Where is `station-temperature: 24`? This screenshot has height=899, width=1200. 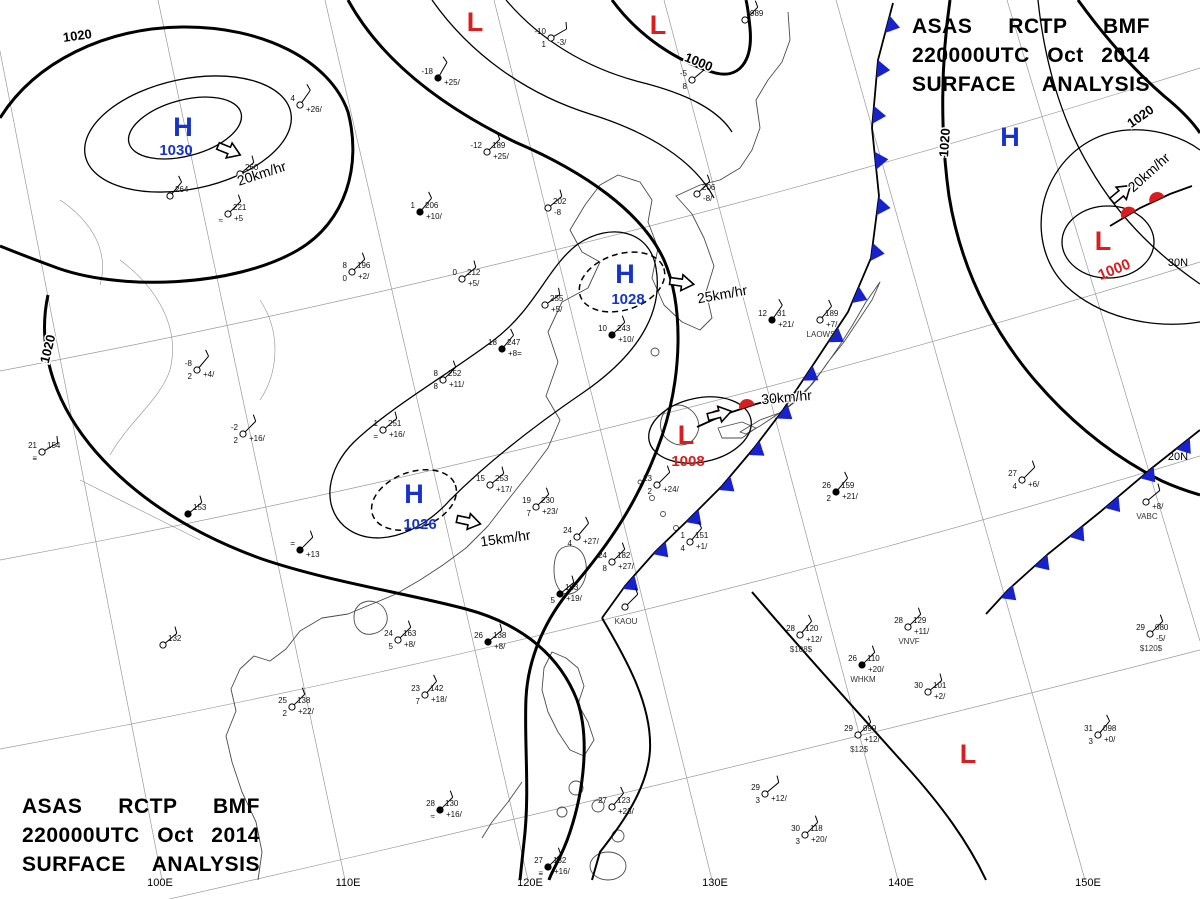 station-temperature: 24 is located at coordinates (388, 633).